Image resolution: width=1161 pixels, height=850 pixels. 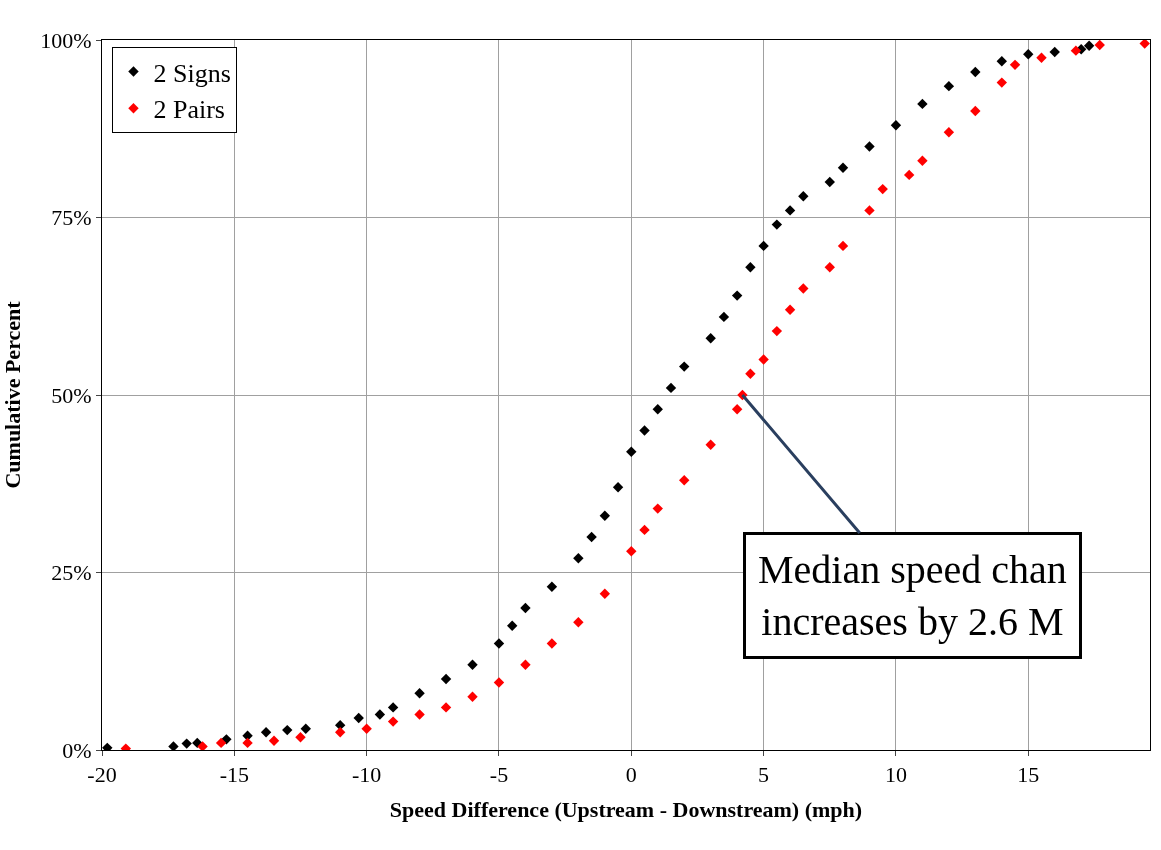 What do you see at coordinates (234, 775) in the screenshot?
I see `x-tick-label: -15` at bounding box center [234, 775].